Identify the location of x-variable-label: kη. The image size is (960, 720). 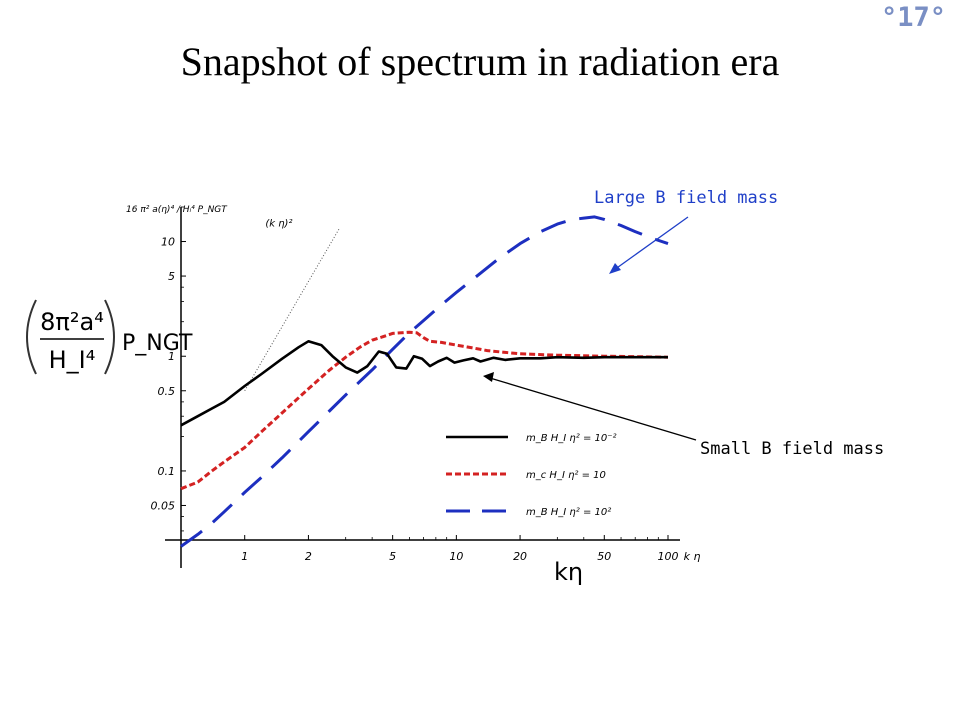
(568, 572).